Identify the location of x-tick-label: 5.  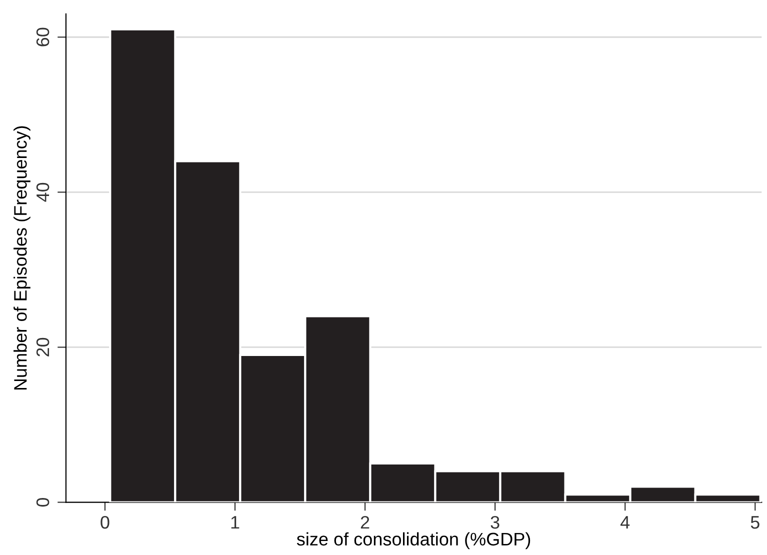
(755, 522).